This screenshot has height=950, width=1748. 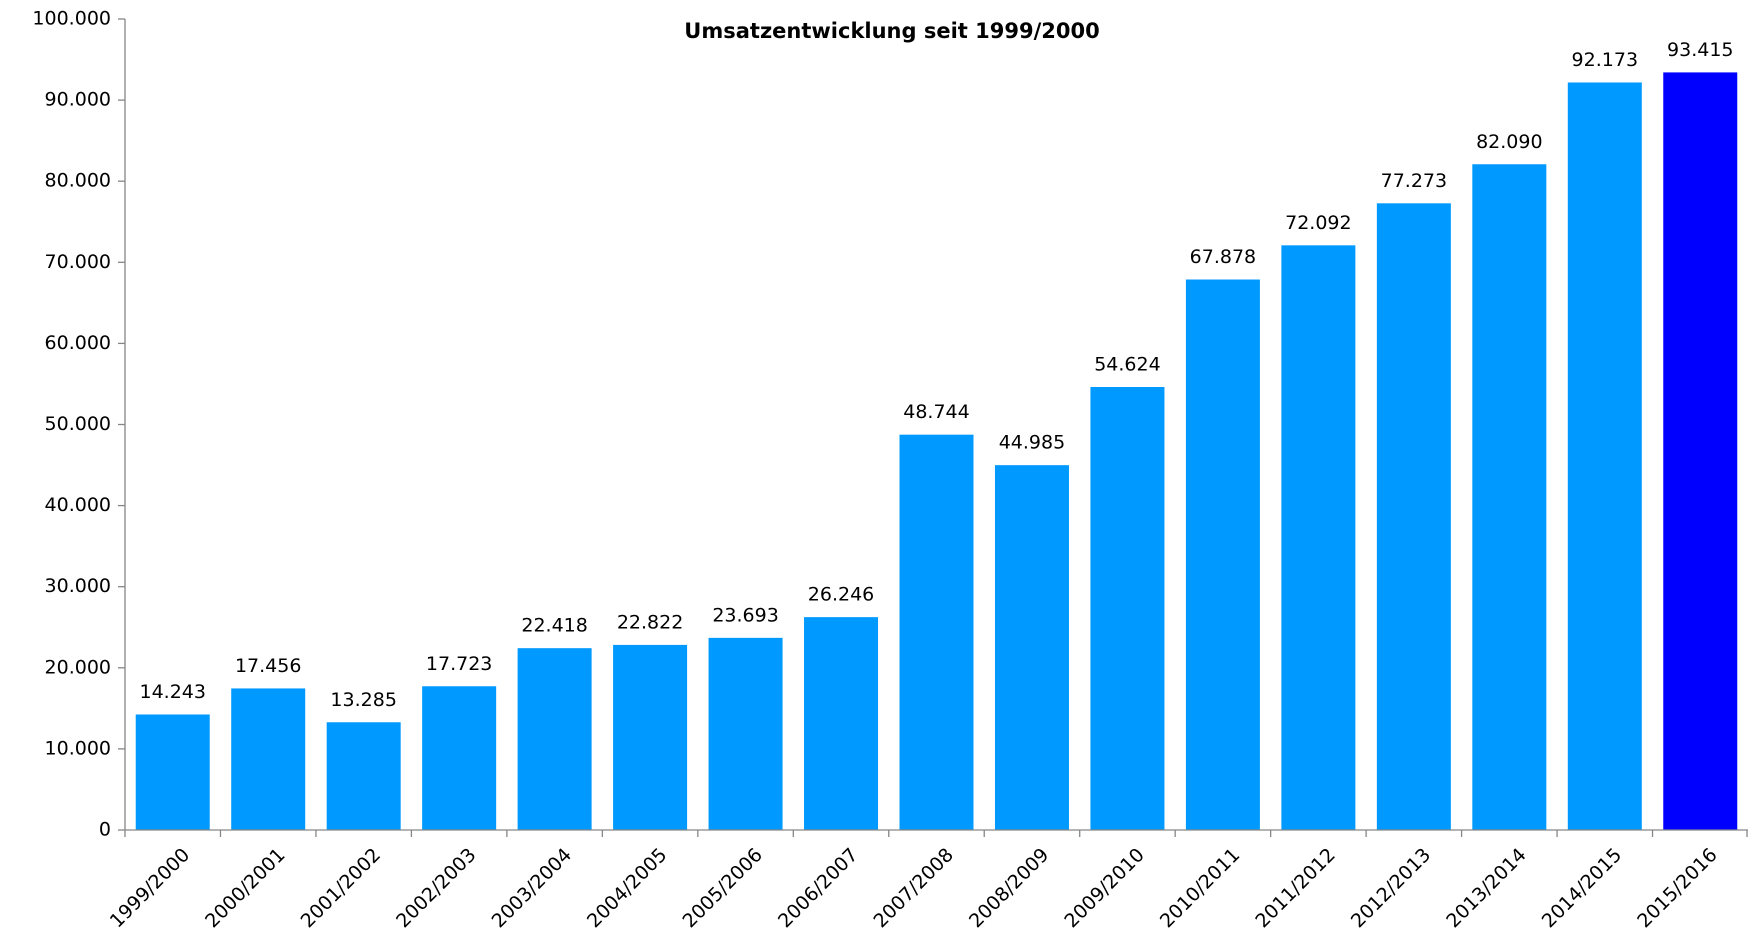 I want to click on x-tick-label: 2001/2002, so click(x=341, y=888).